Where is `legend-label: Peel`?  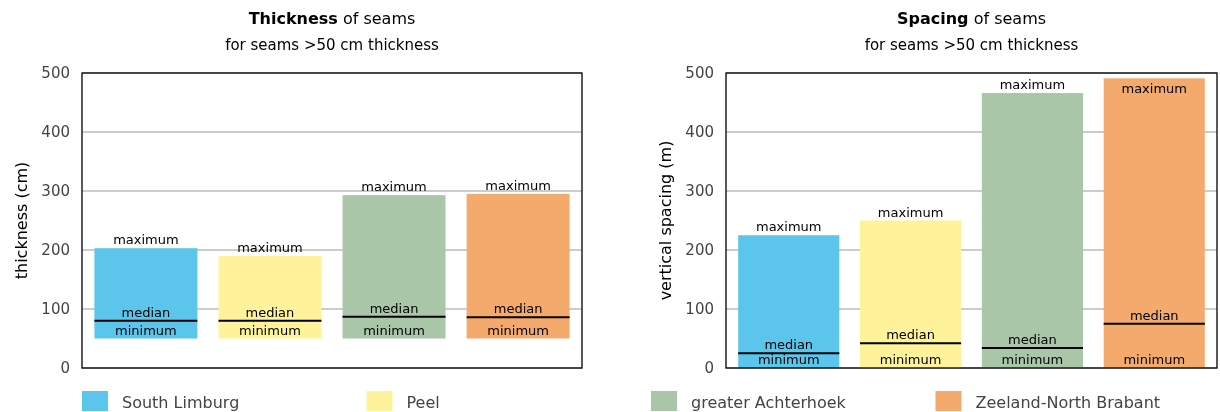
legend-label: Peel is located at coordinates (423, 402).